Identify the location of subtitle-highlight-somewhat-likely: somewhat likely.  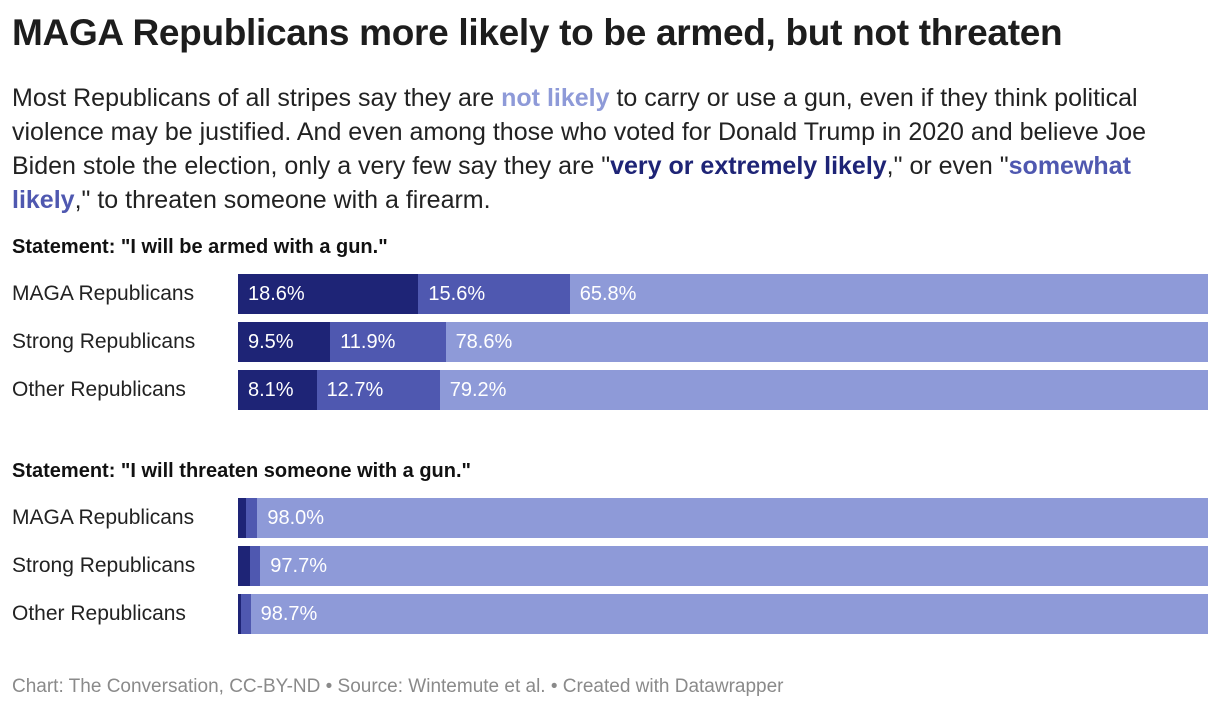
(571, 183).